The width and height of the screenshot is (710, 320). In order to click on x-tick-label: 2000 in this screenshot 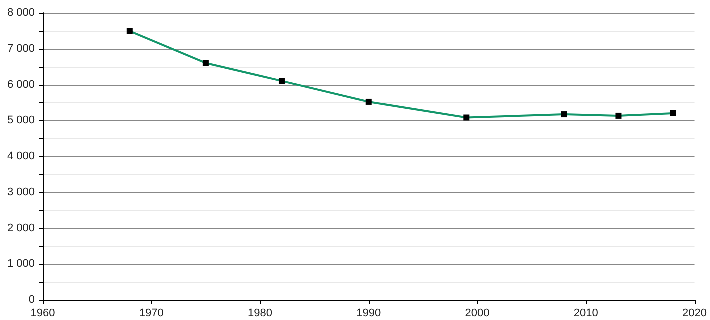, I will do `click(477, 314)`.